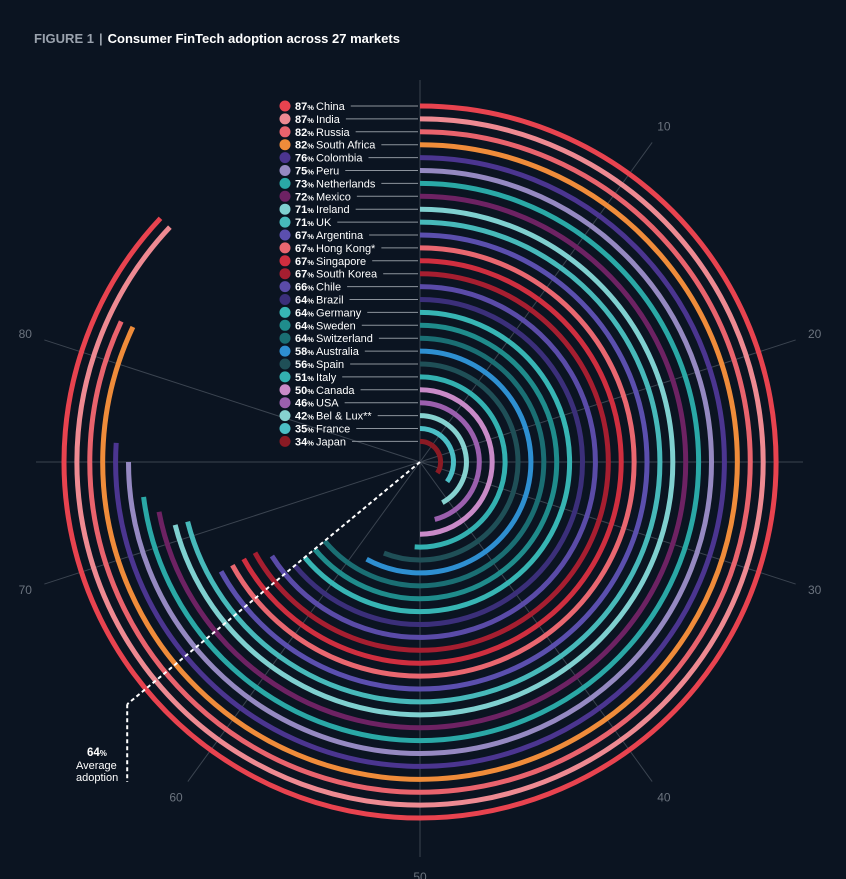 The width and height of the screenshot is (846, 879). I want to click on axis-tick-label: 20, so click(815, 334).